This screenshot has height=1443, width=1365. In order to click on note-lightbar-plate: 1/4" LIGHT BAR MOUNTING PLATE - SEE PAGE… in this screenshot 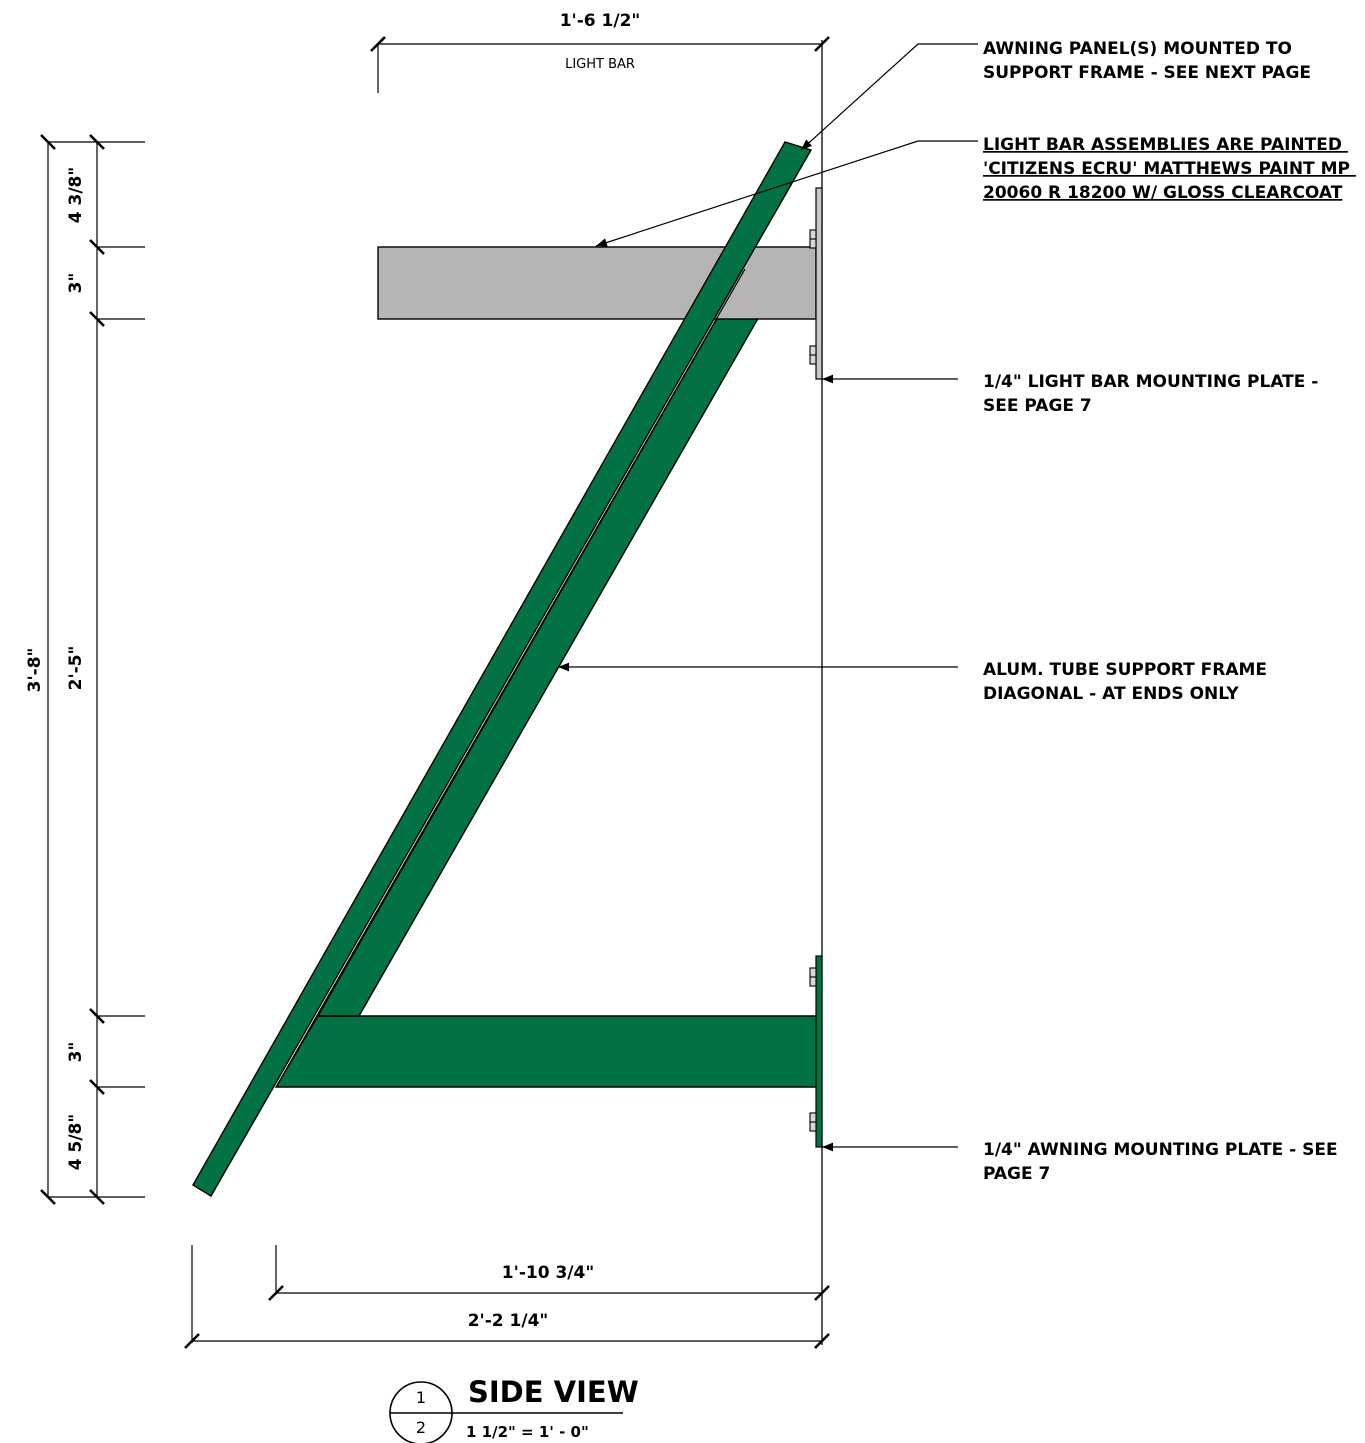, I will do `click(1153, 394)`.